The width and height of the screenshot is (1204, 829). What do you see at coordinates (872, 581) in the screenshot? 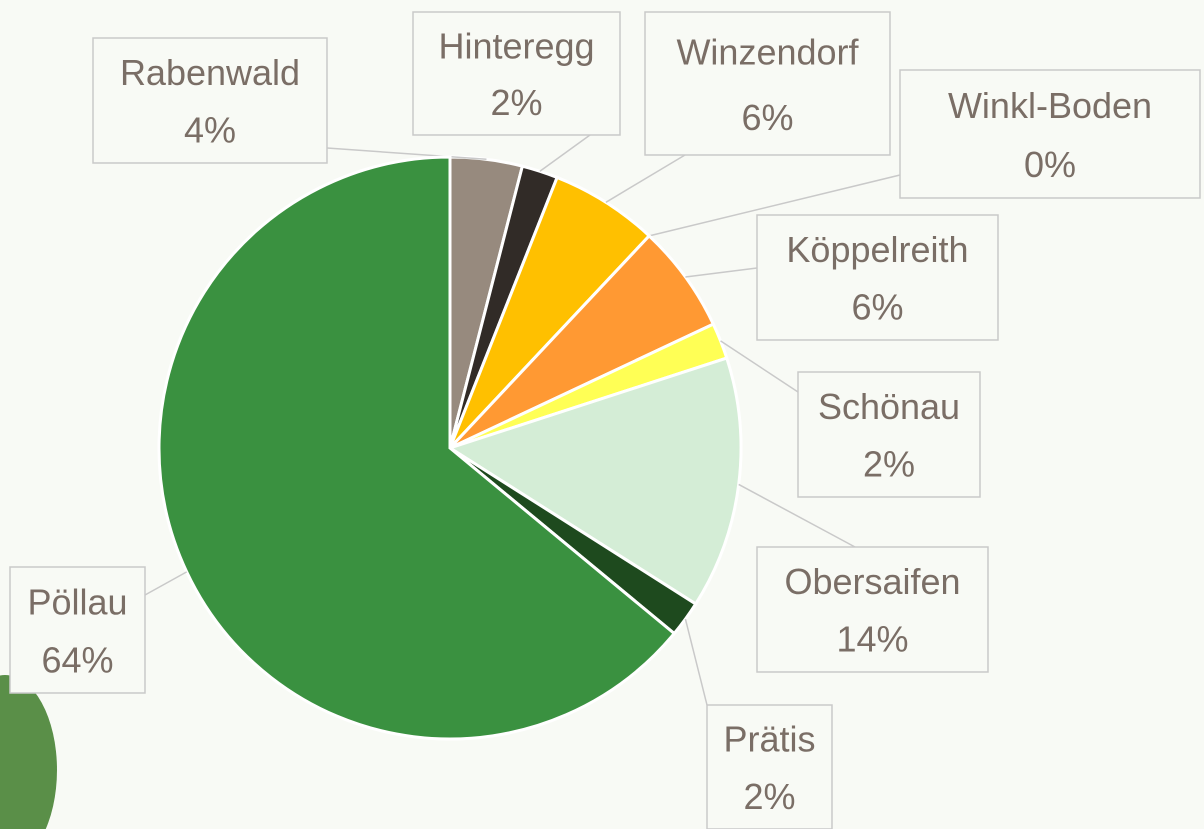
I see `category-label: Obersaifen` at bounding box center [872, 581].